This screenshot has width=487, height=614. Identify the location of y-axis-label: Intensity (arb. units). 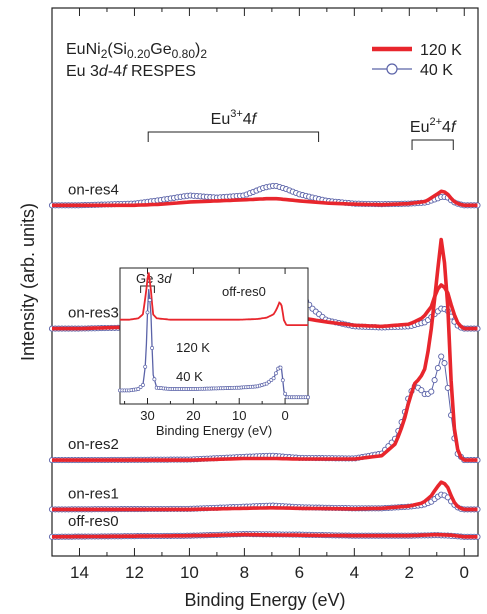
(28, 282).